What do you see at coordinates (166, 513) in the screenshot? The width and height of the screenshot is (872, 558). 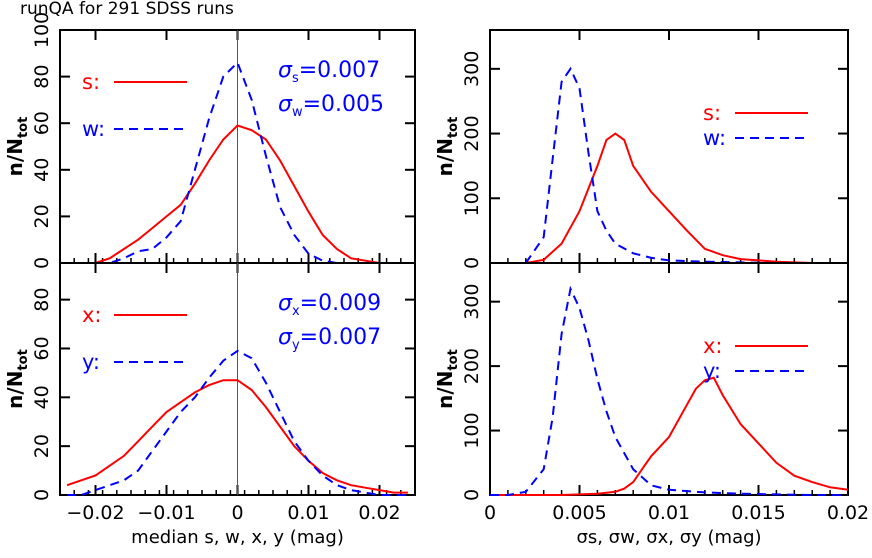 I see `x-tick-label: −0.01` at bounding box center [166, 513].